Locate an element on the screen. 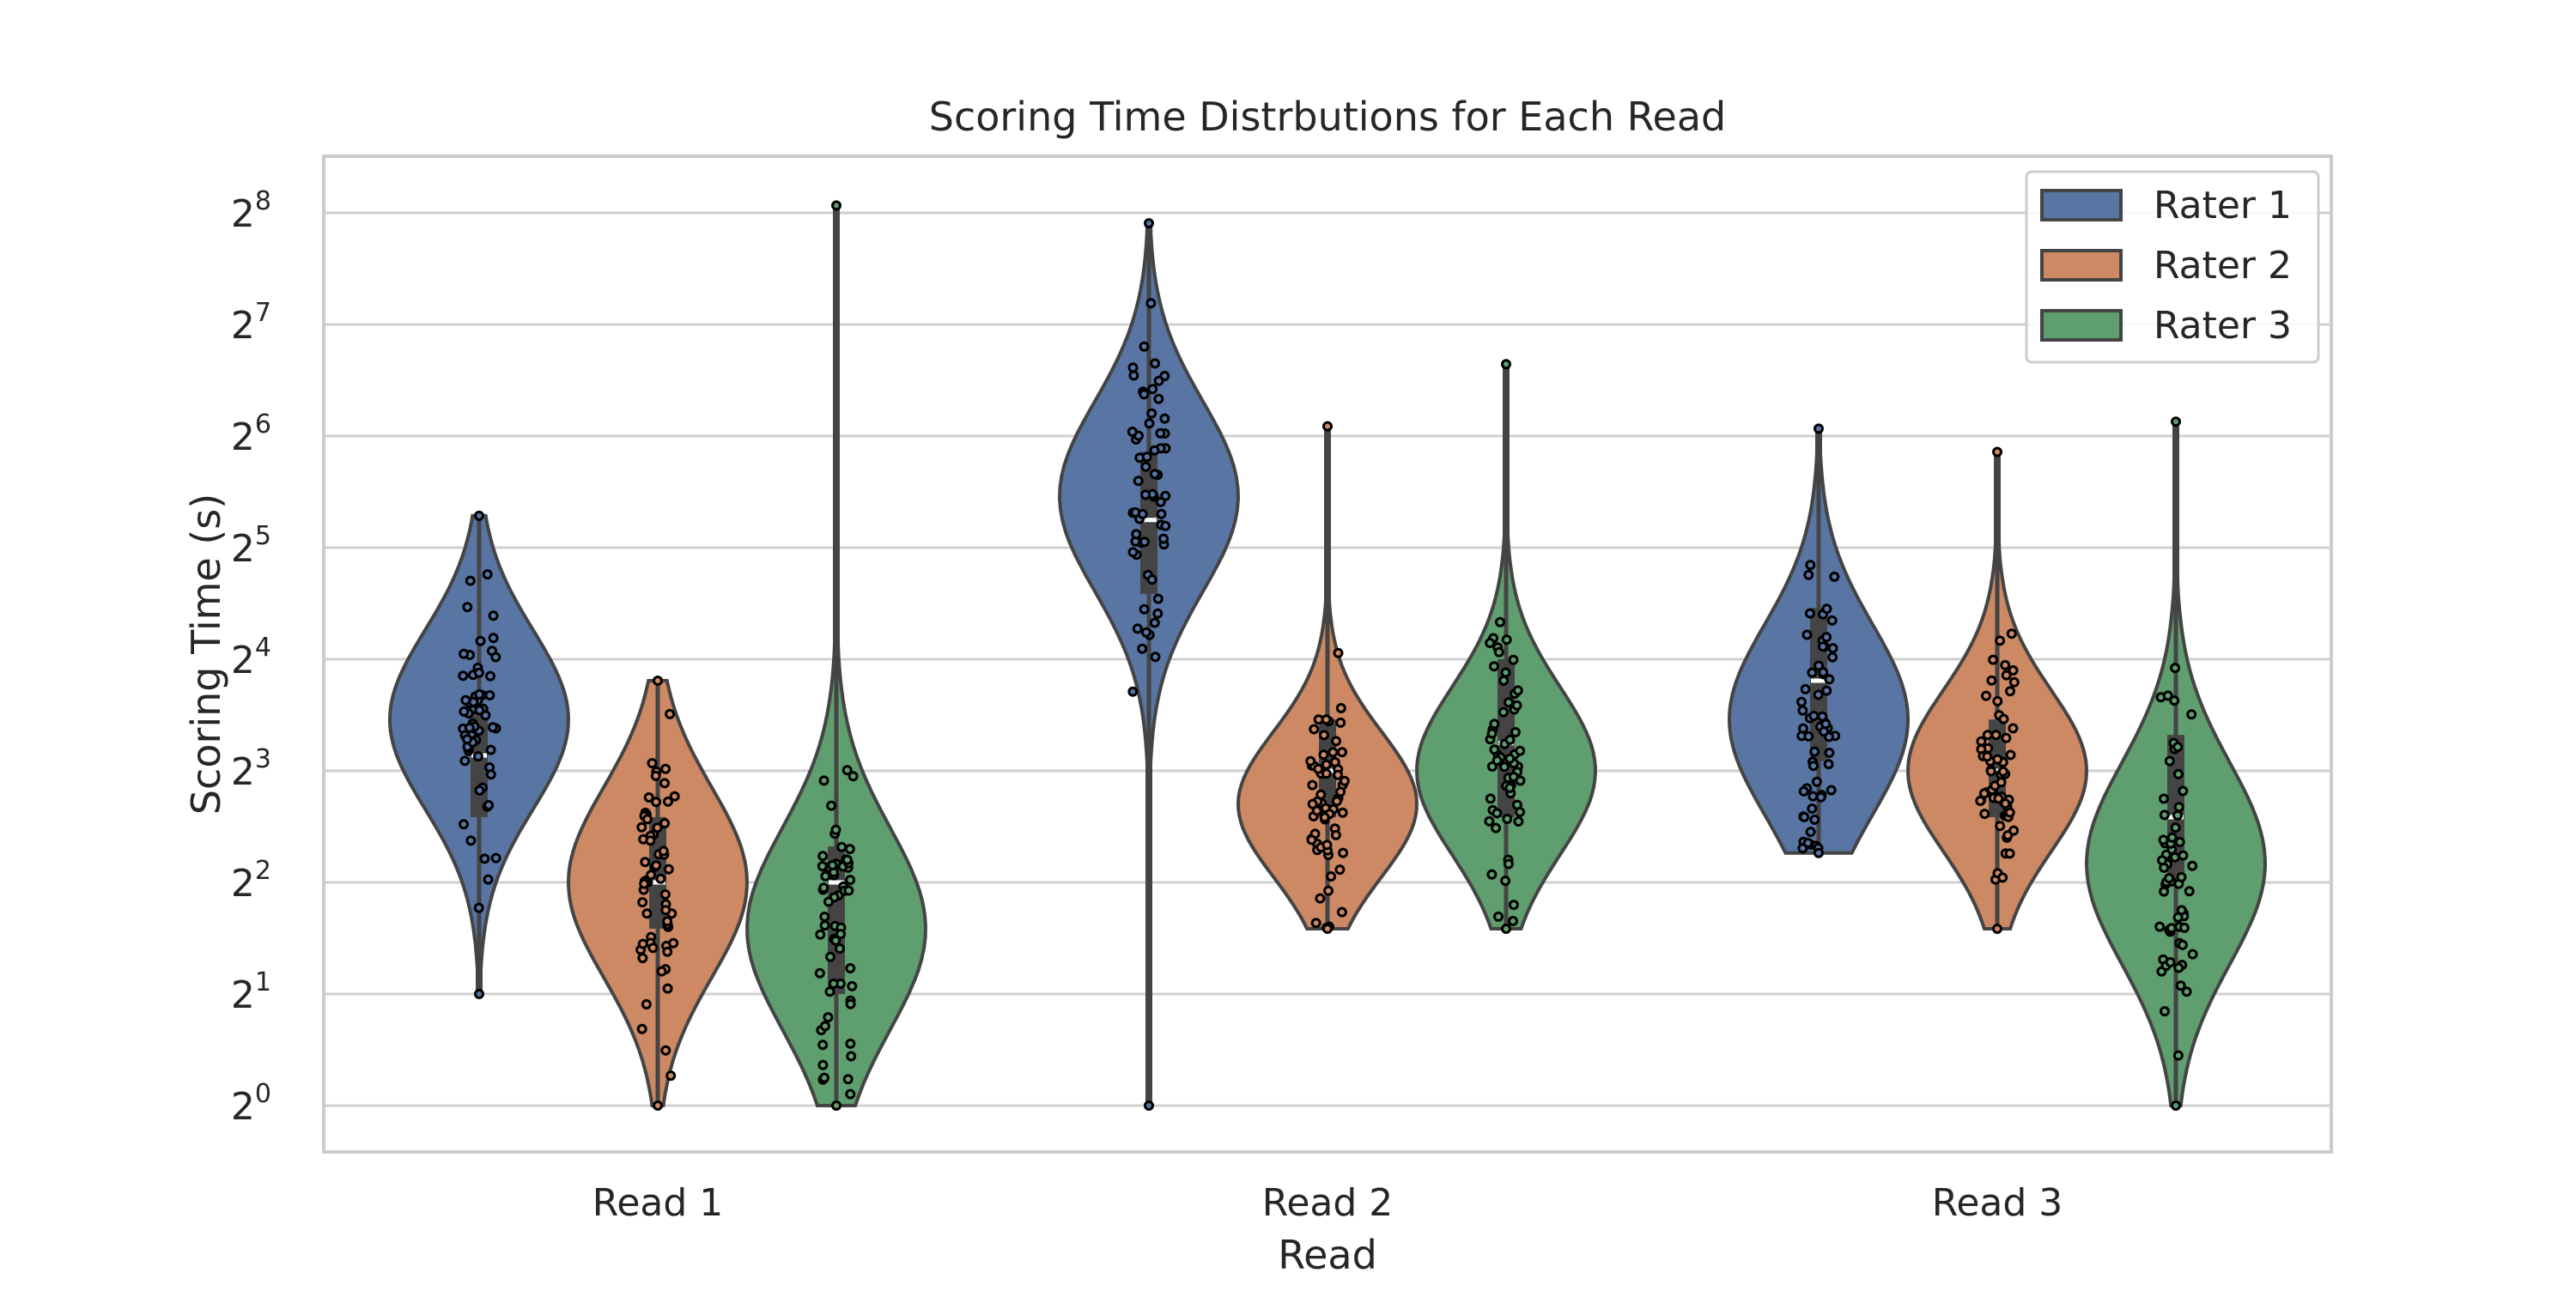 Image resolution: width=2576 pixels, height=1291 pixels. legend-label: Rater 2 is located at coordinates (2223, 266).